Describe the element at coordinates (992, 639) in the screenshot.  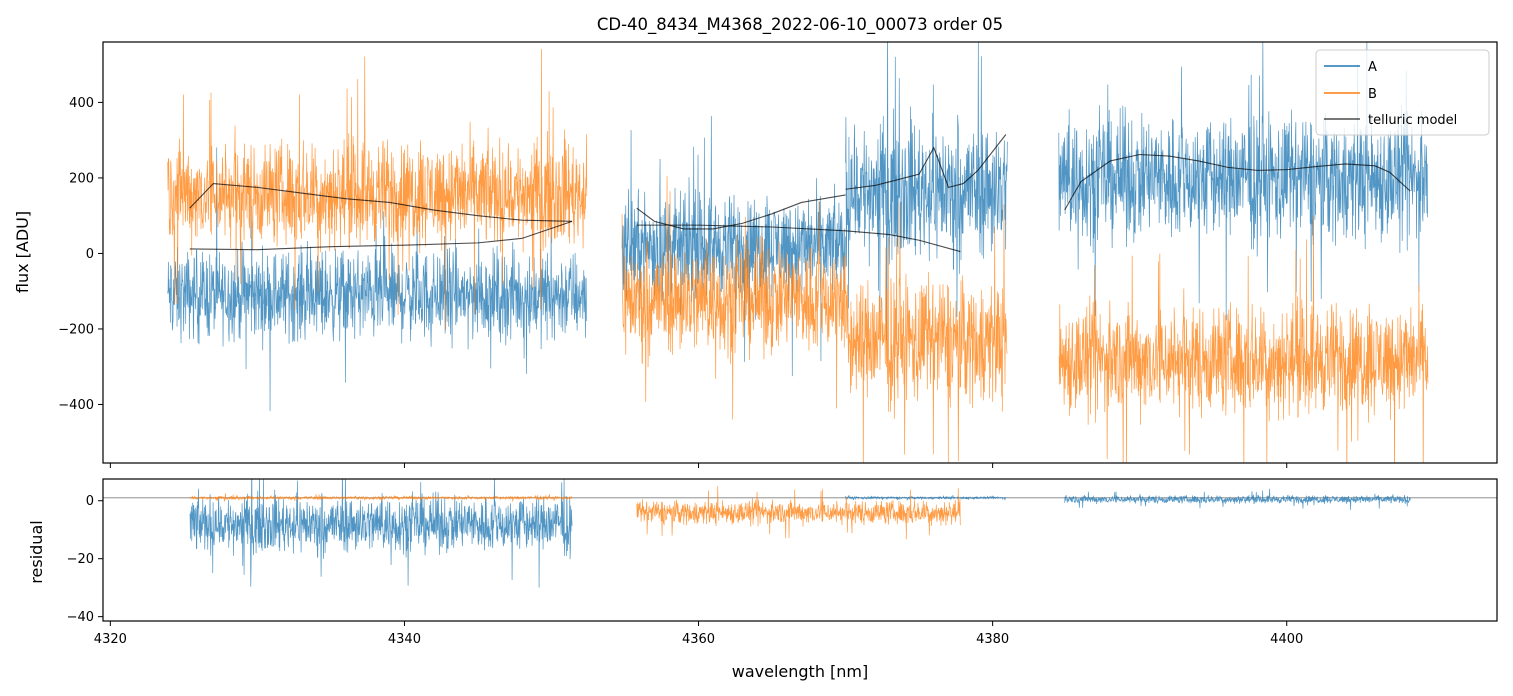
I see `x-tick-label: 4380` at that location.